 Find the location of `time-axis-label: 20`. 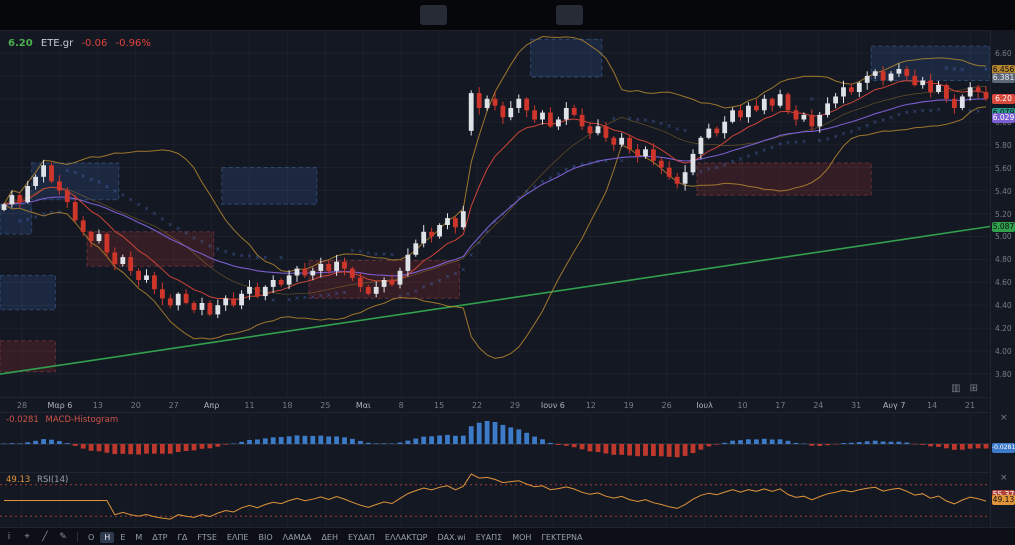

time-axis-label: 20 is located at coordinates (135, 405).